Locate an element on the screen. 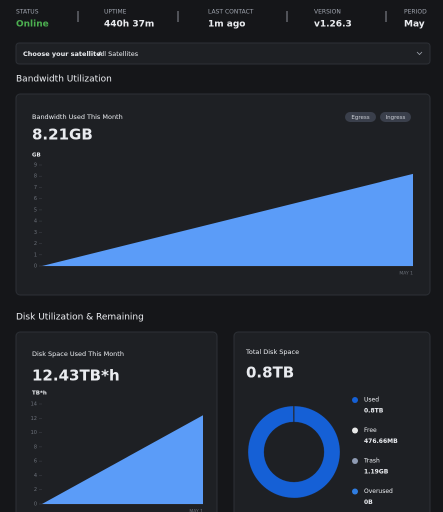  status-label: LAST CONTACT is located at coordinates (231, 12).